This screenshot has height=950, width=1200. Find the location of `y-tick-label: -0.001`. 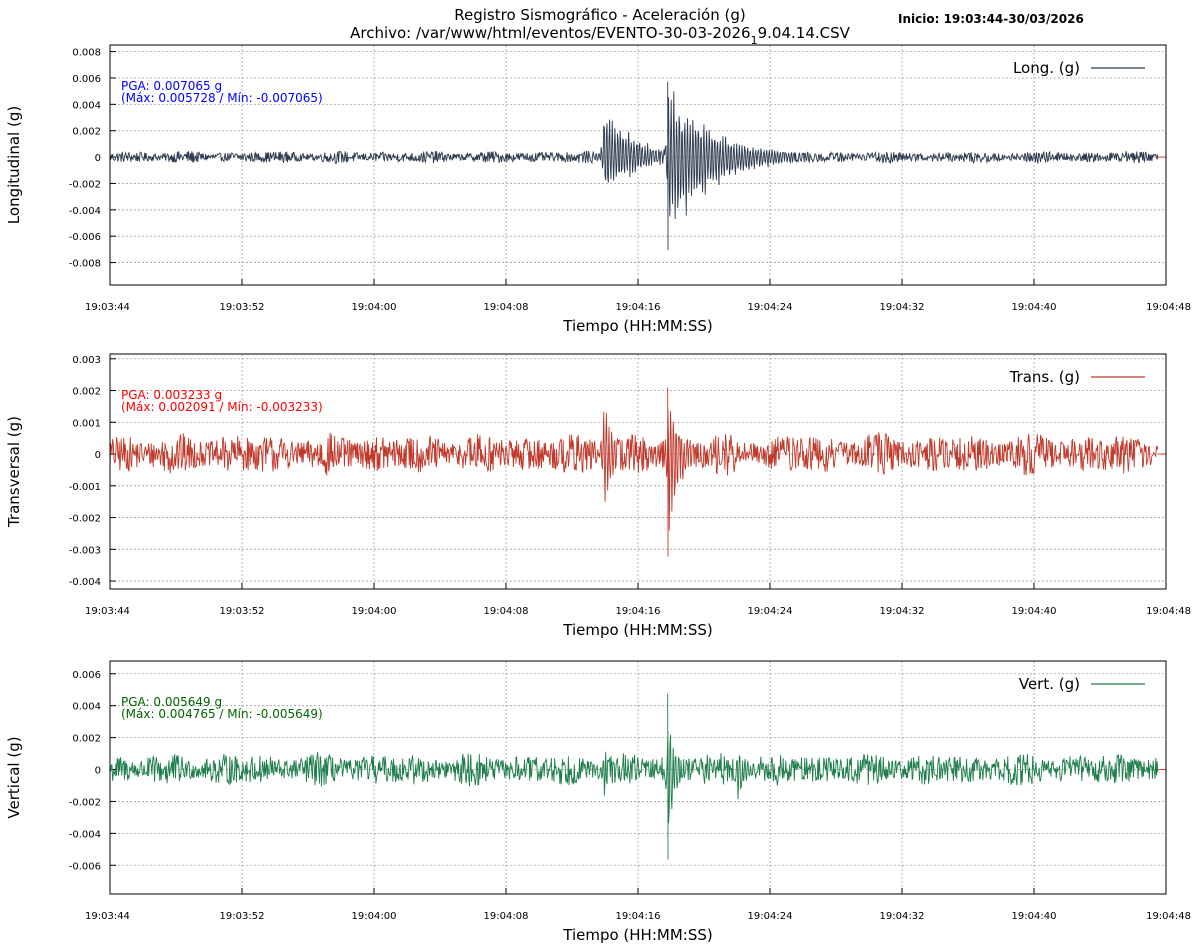

y-tick-label: -0.001 is located at coordinates (85, 487).